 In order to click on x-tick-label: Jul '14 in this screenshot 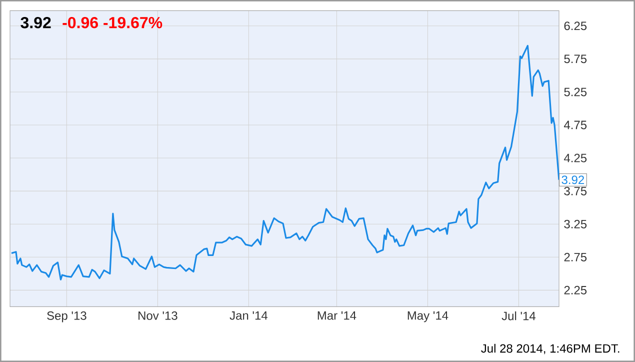, I will do `click(519, 315)`.